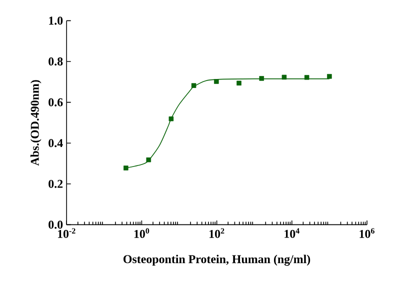 The image size is (416, 297). I want to click on y-tick-label: 0.8, so click(55, 61).